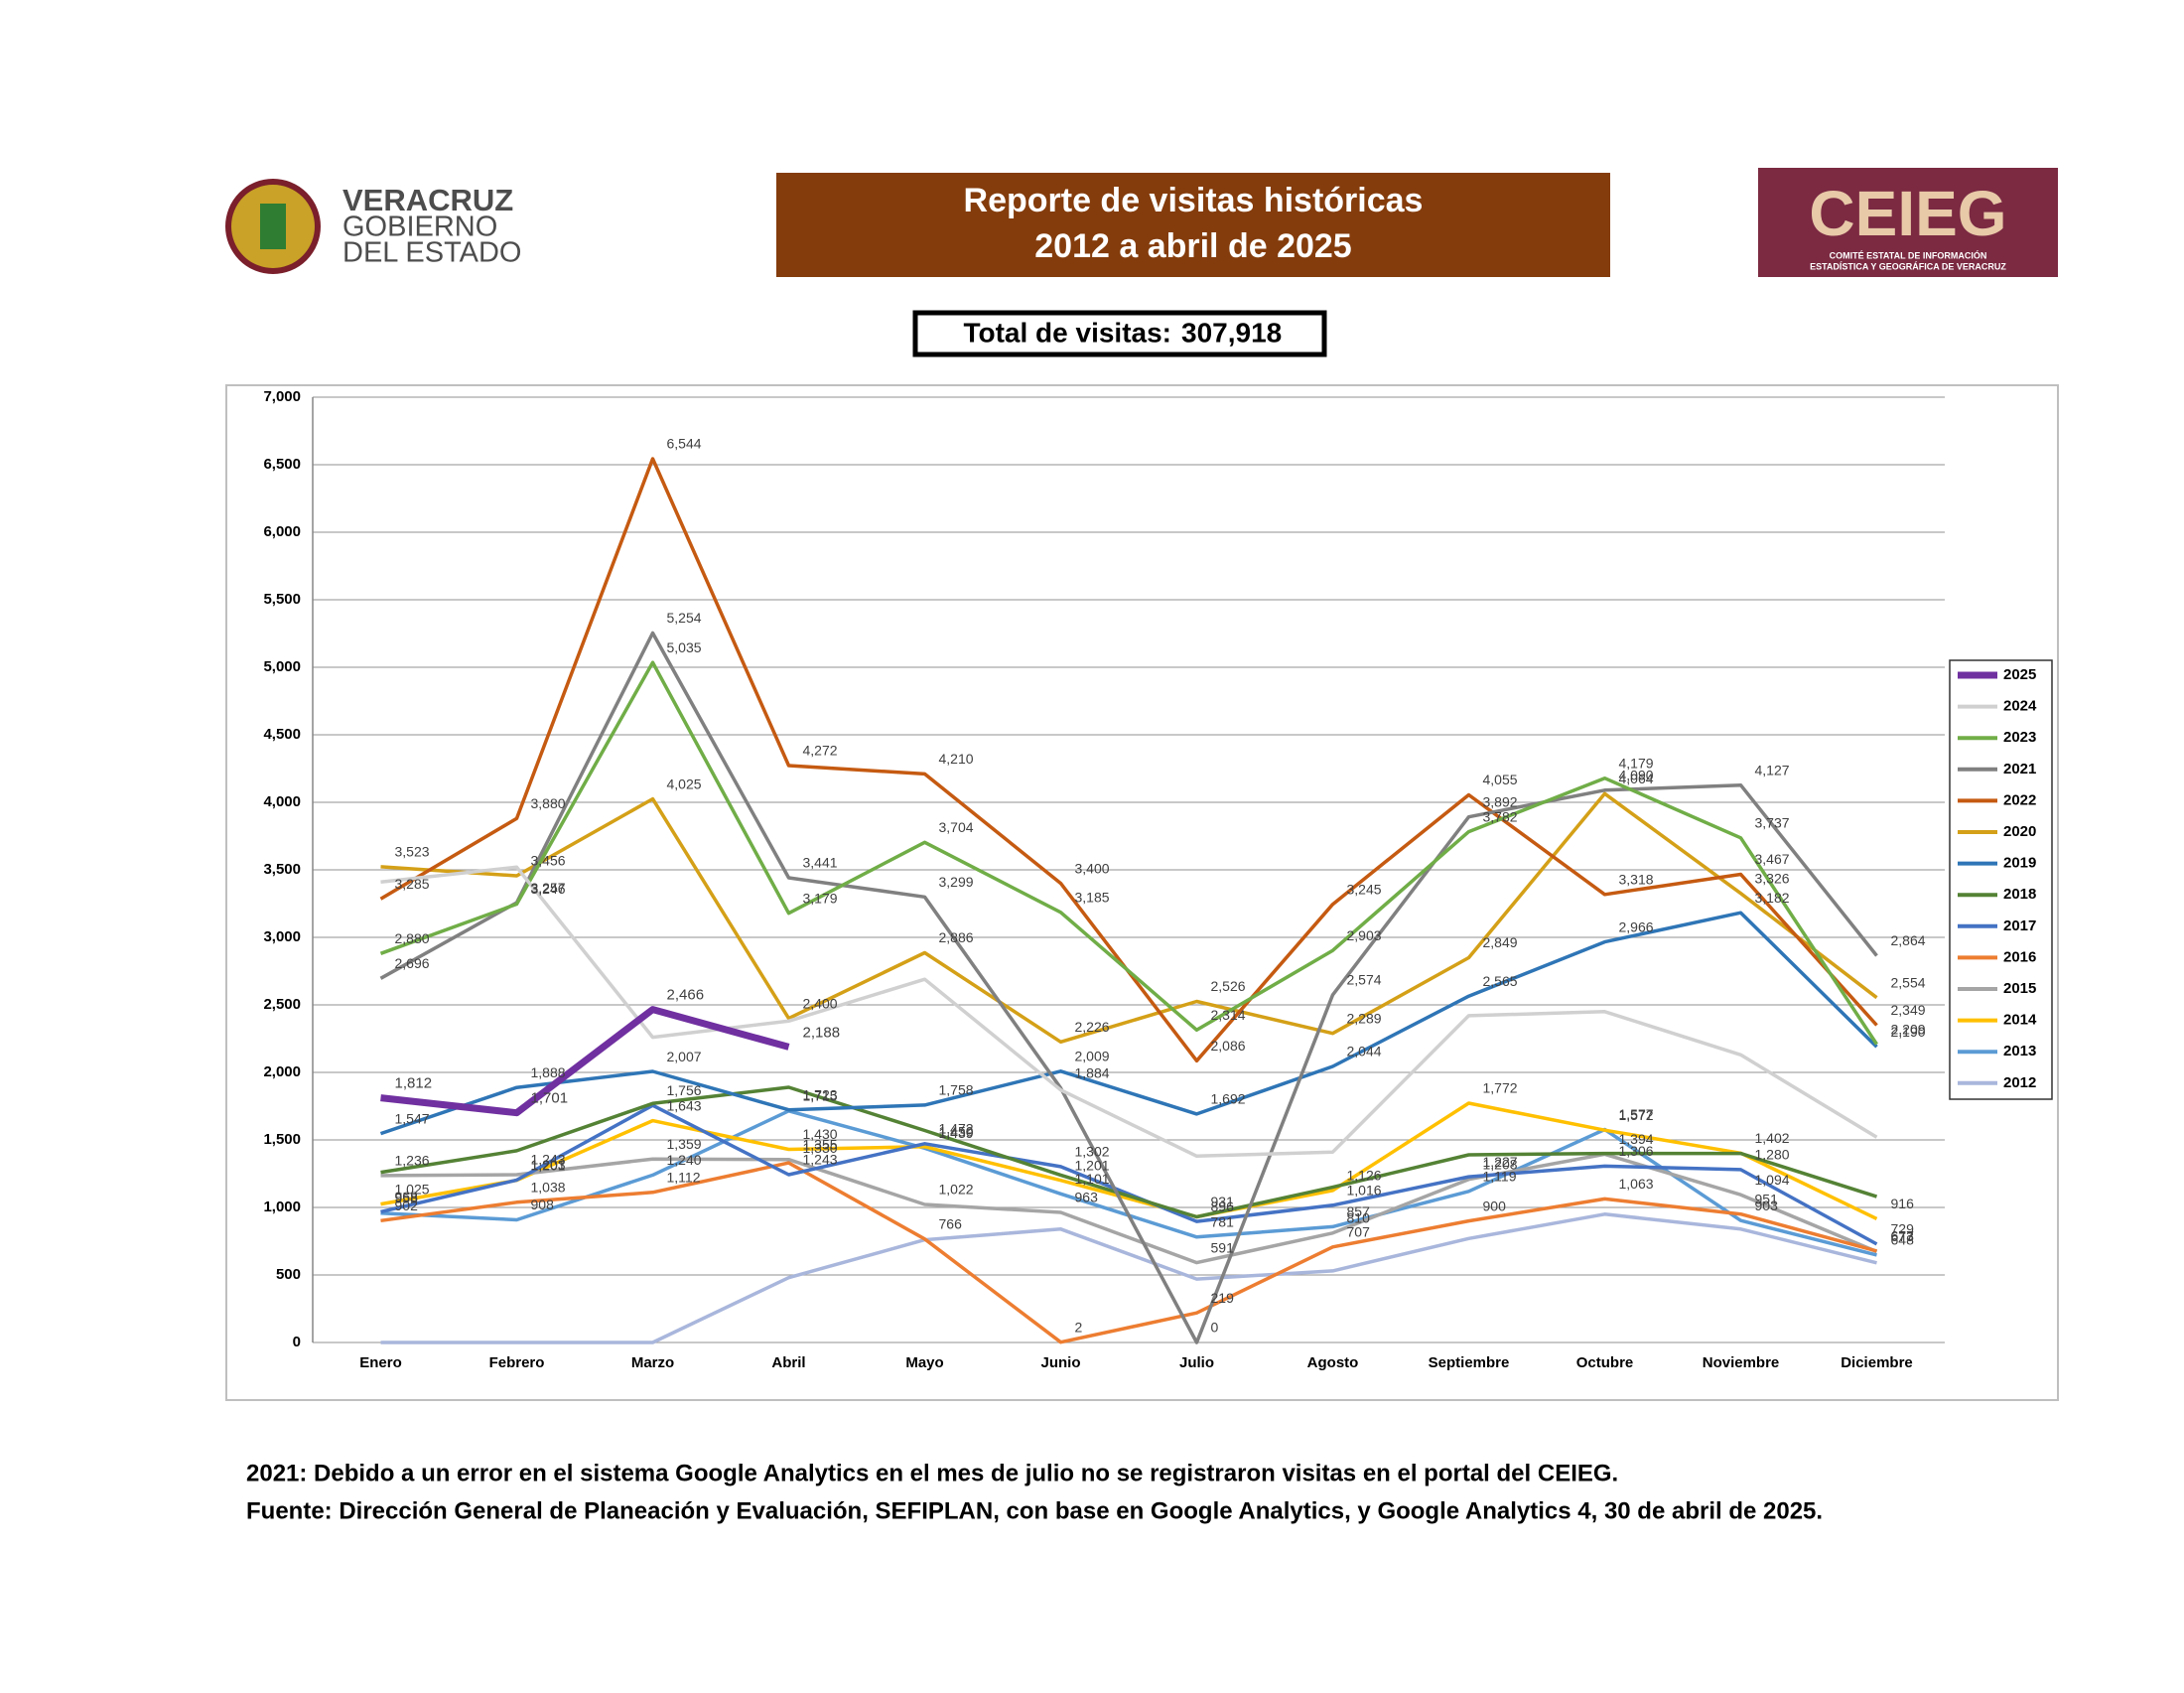  Describe the element at coordinates (288, 1274) in the screenshot. I see `y-tick-label: 500` at that location.